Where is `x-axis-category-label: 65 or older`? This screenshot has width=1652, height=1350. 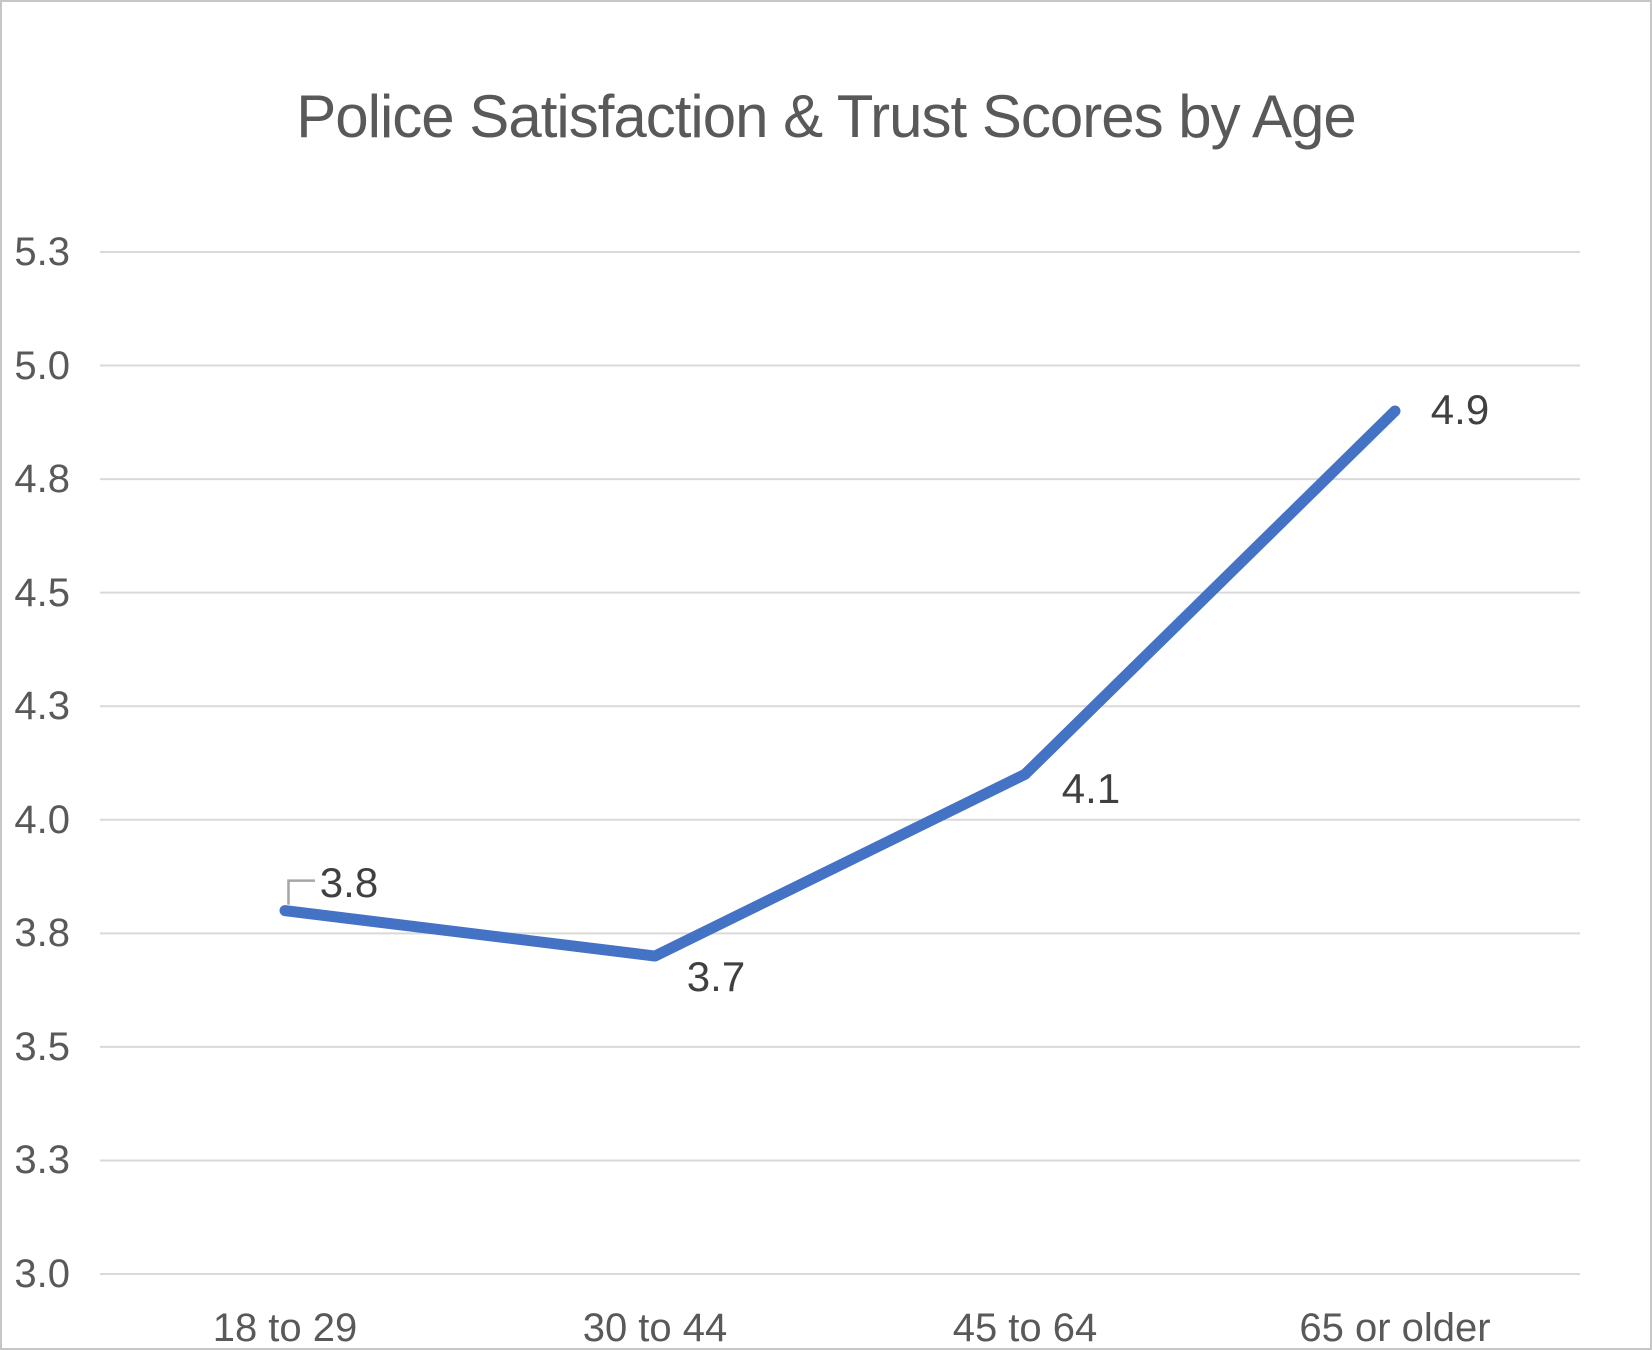 x-axis-category-label: 65 or older is located at coordinates (1395, 1328).